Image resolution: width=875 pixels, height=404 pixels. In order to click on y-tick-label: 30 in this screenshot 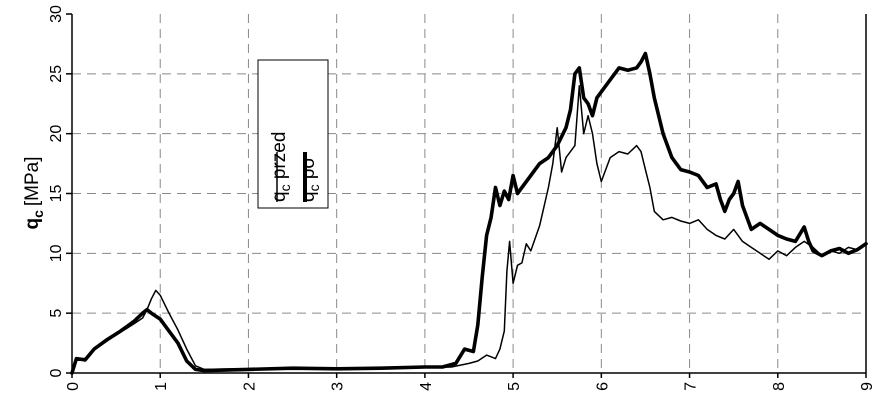, I will do `click(56, 14)`.